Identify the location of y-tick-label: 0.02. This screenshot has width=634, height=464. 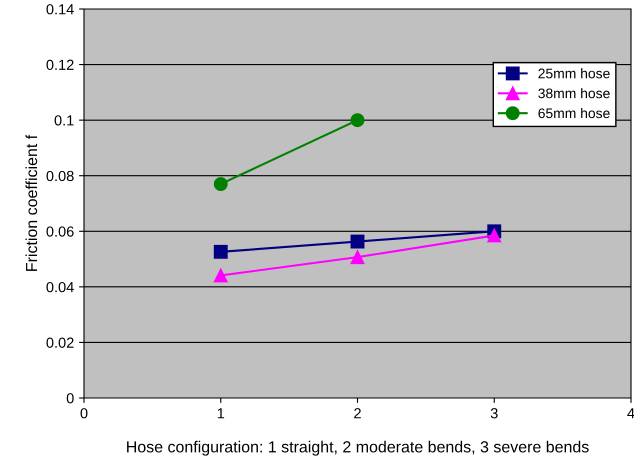
(60, 343).